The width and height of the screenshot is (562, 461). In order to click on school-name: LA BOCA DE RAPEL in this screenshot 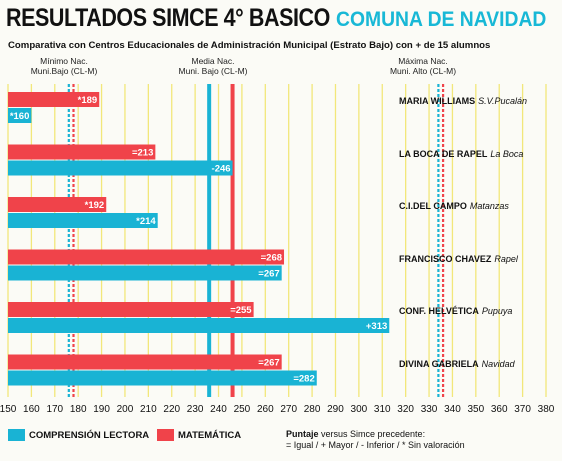, I will do `click(443, 153)`.